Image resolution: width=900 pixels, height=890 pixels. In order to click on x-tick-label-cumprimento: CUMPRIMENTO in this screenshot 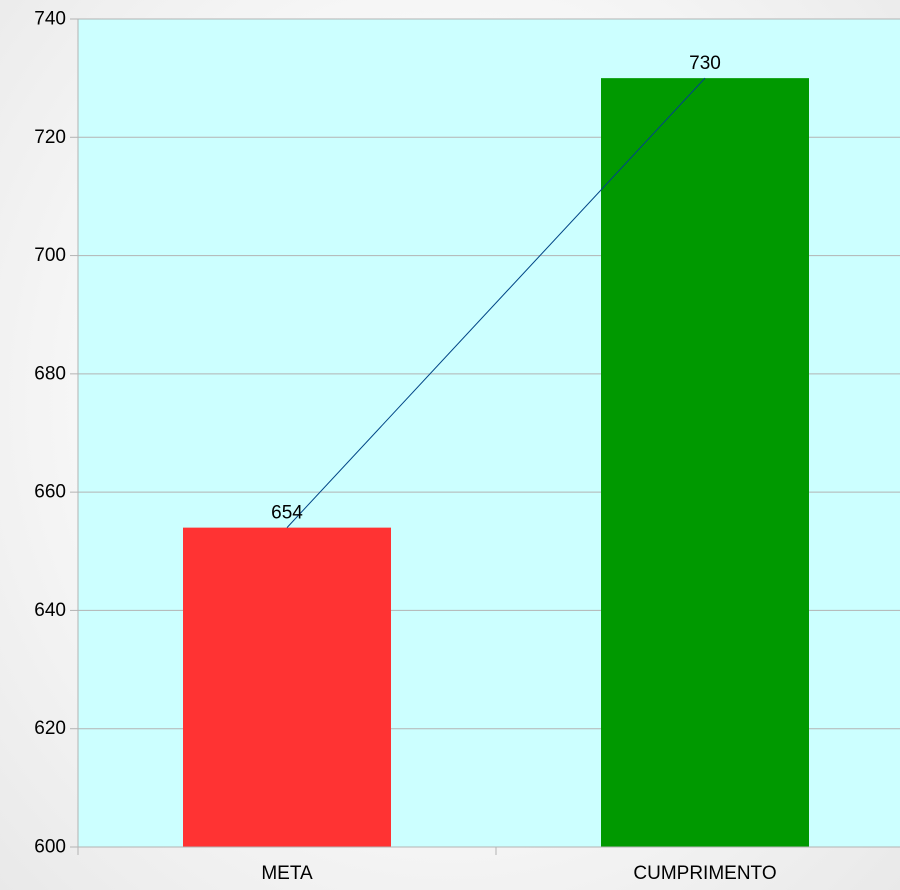, I will do `click(704, 873)`.